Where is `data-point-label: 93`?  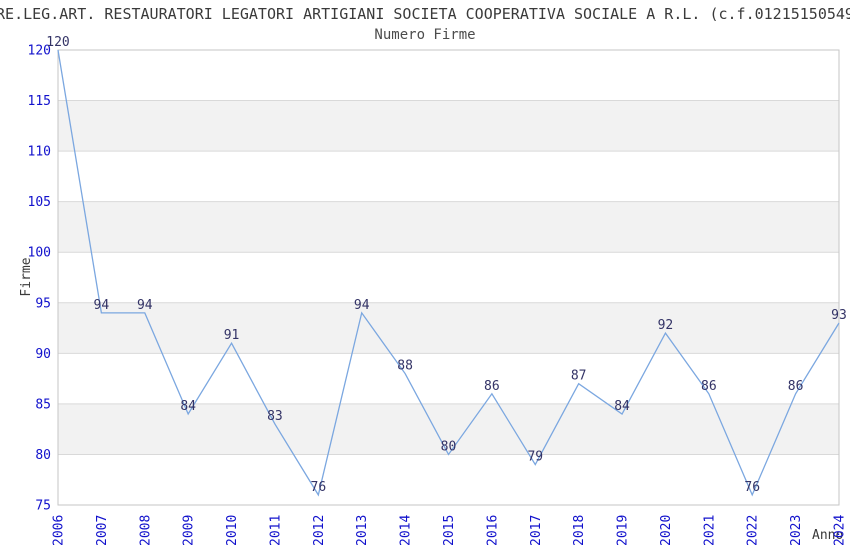 data-point-label: 93 is located at coordinates (839, 315).